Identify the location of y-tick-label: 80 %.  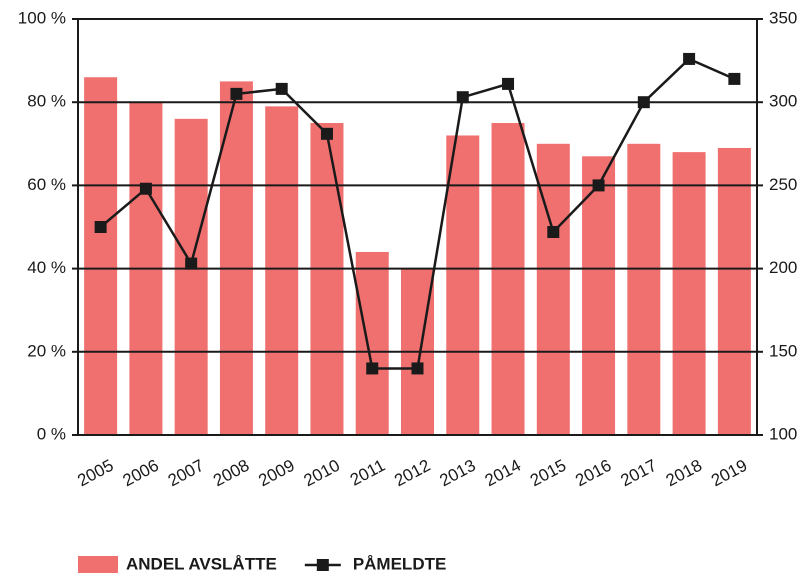
(46, 101).